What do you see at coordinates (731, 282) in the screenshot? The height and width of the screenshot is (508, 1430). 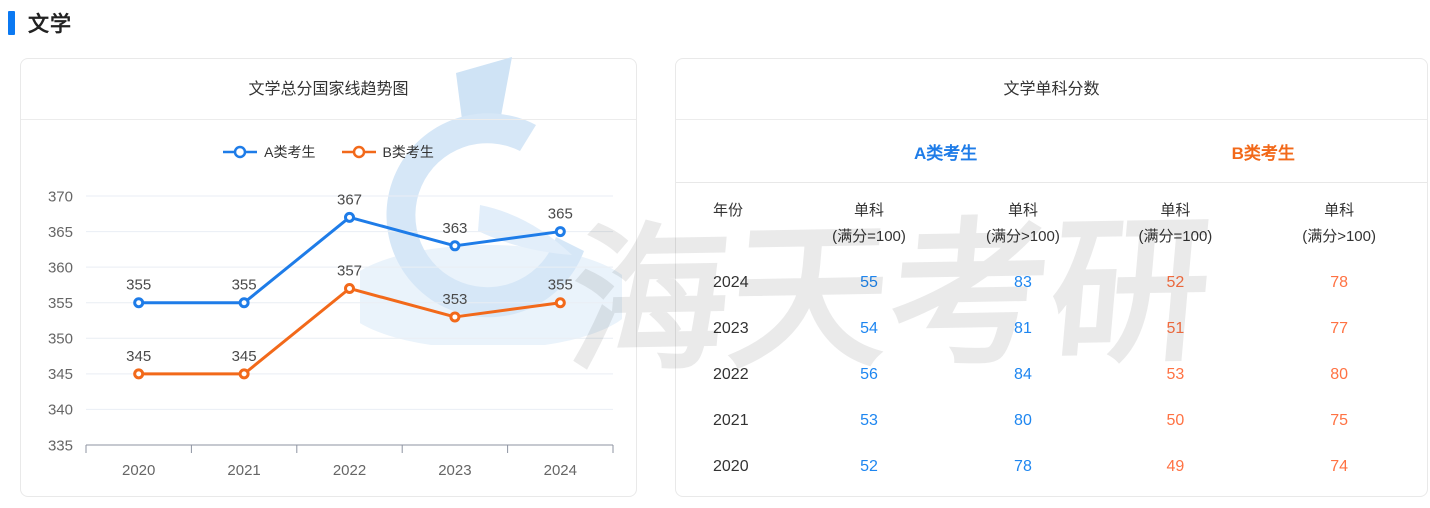 I see `year-cell: 2024` at bounding box center [731, 282].